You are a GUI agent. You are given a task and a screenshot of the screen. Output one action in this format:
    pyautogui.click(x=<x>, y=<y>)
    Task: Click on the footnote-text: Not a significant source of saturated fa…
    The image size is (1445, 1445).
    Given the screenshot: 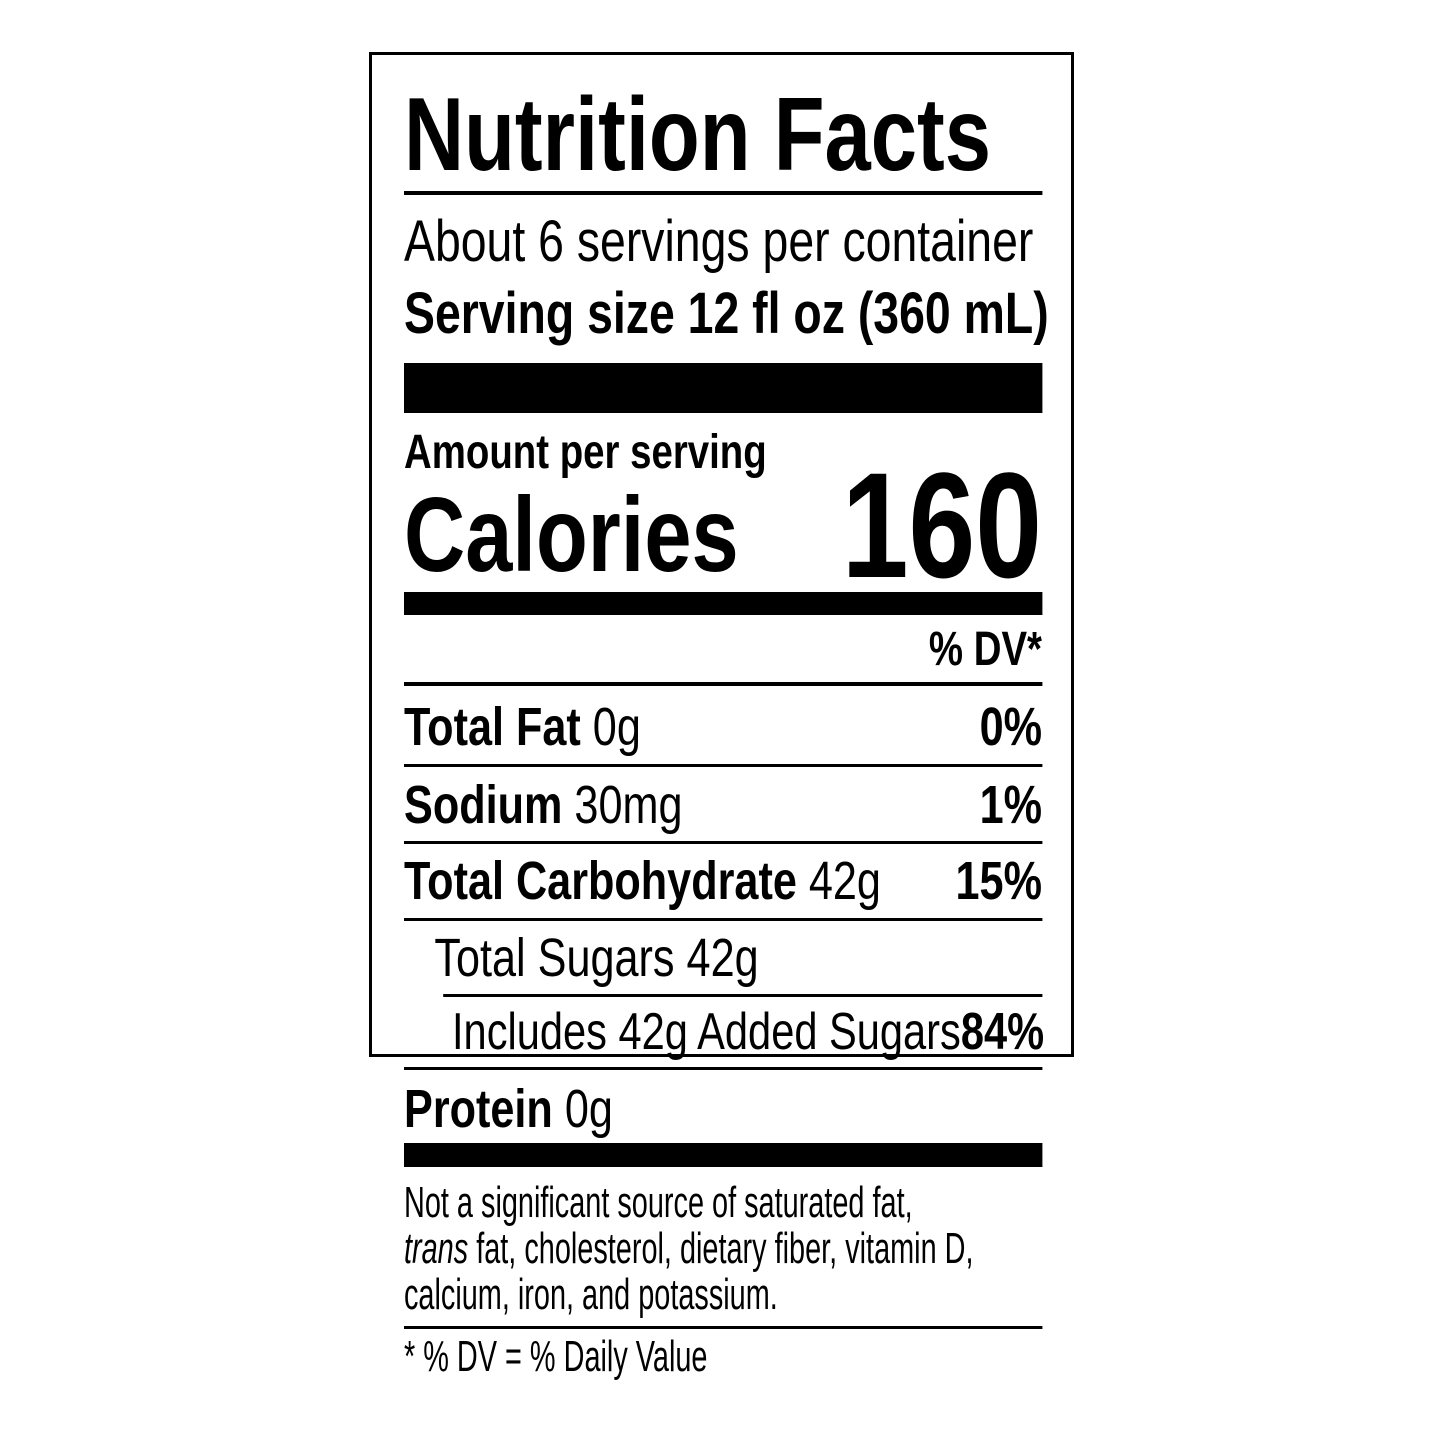 What is the action you would take?
    pyautogui.click(x=658, y=1202)
    